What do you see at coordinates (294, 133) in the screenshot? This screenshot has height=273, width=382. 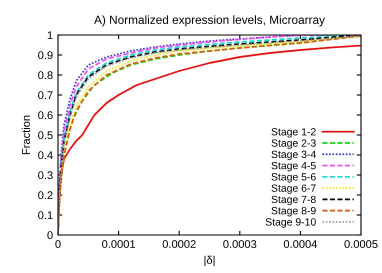 I see `legend-label: Stage 1-2` at bounding box center [294, 133].